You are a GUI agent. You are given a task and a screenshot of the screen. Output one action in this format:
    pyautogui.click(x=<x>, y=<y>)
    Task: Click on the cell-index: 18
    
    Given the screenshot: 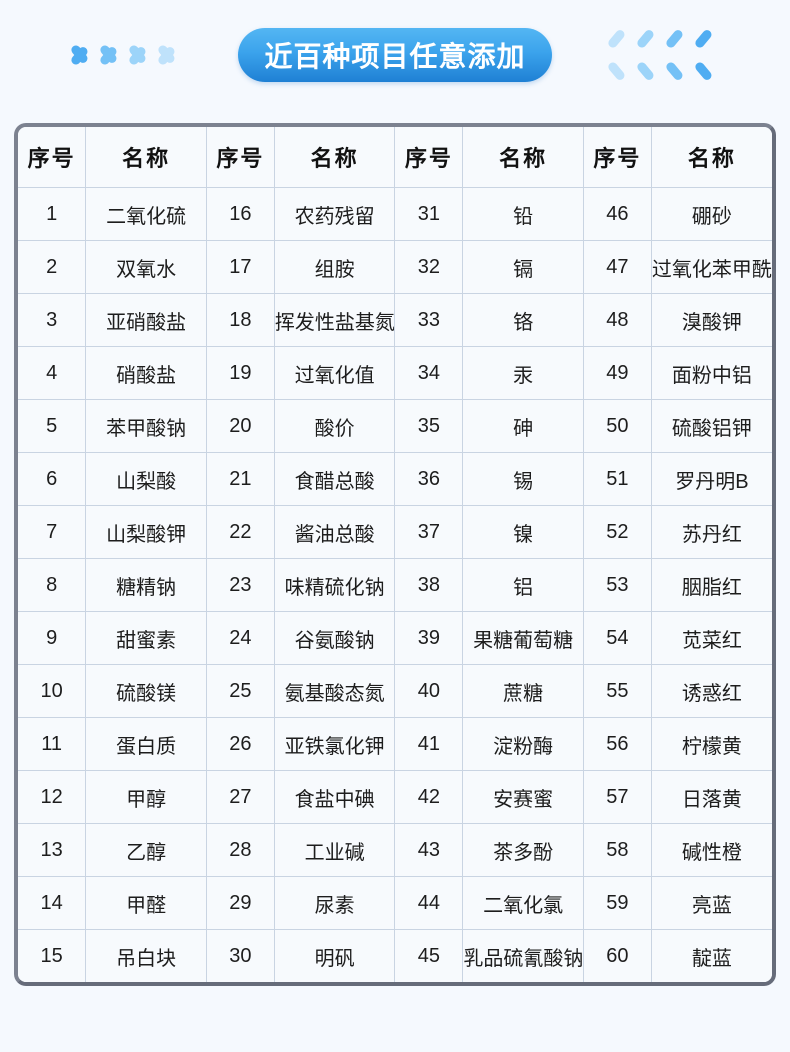 What is the action you would take?
    pyautogui.click(x=240, y=320)
    